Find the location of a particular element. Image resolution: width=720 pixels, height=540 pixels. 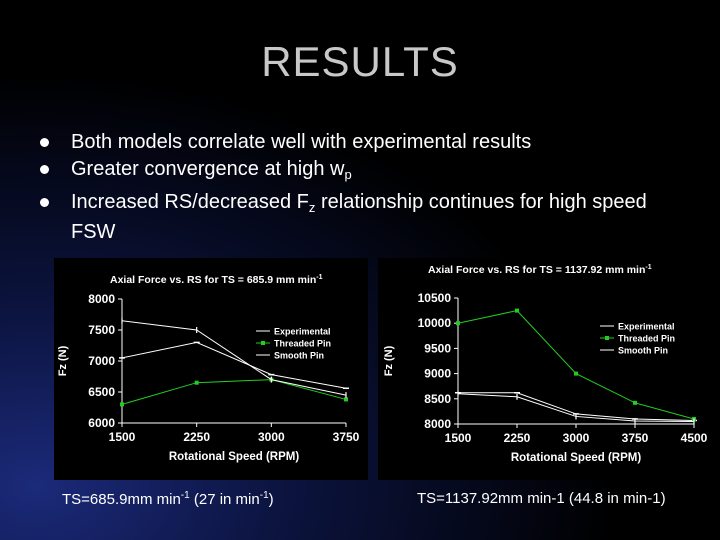

y-tick-label: 8500 is located at coordinates (437, 399).